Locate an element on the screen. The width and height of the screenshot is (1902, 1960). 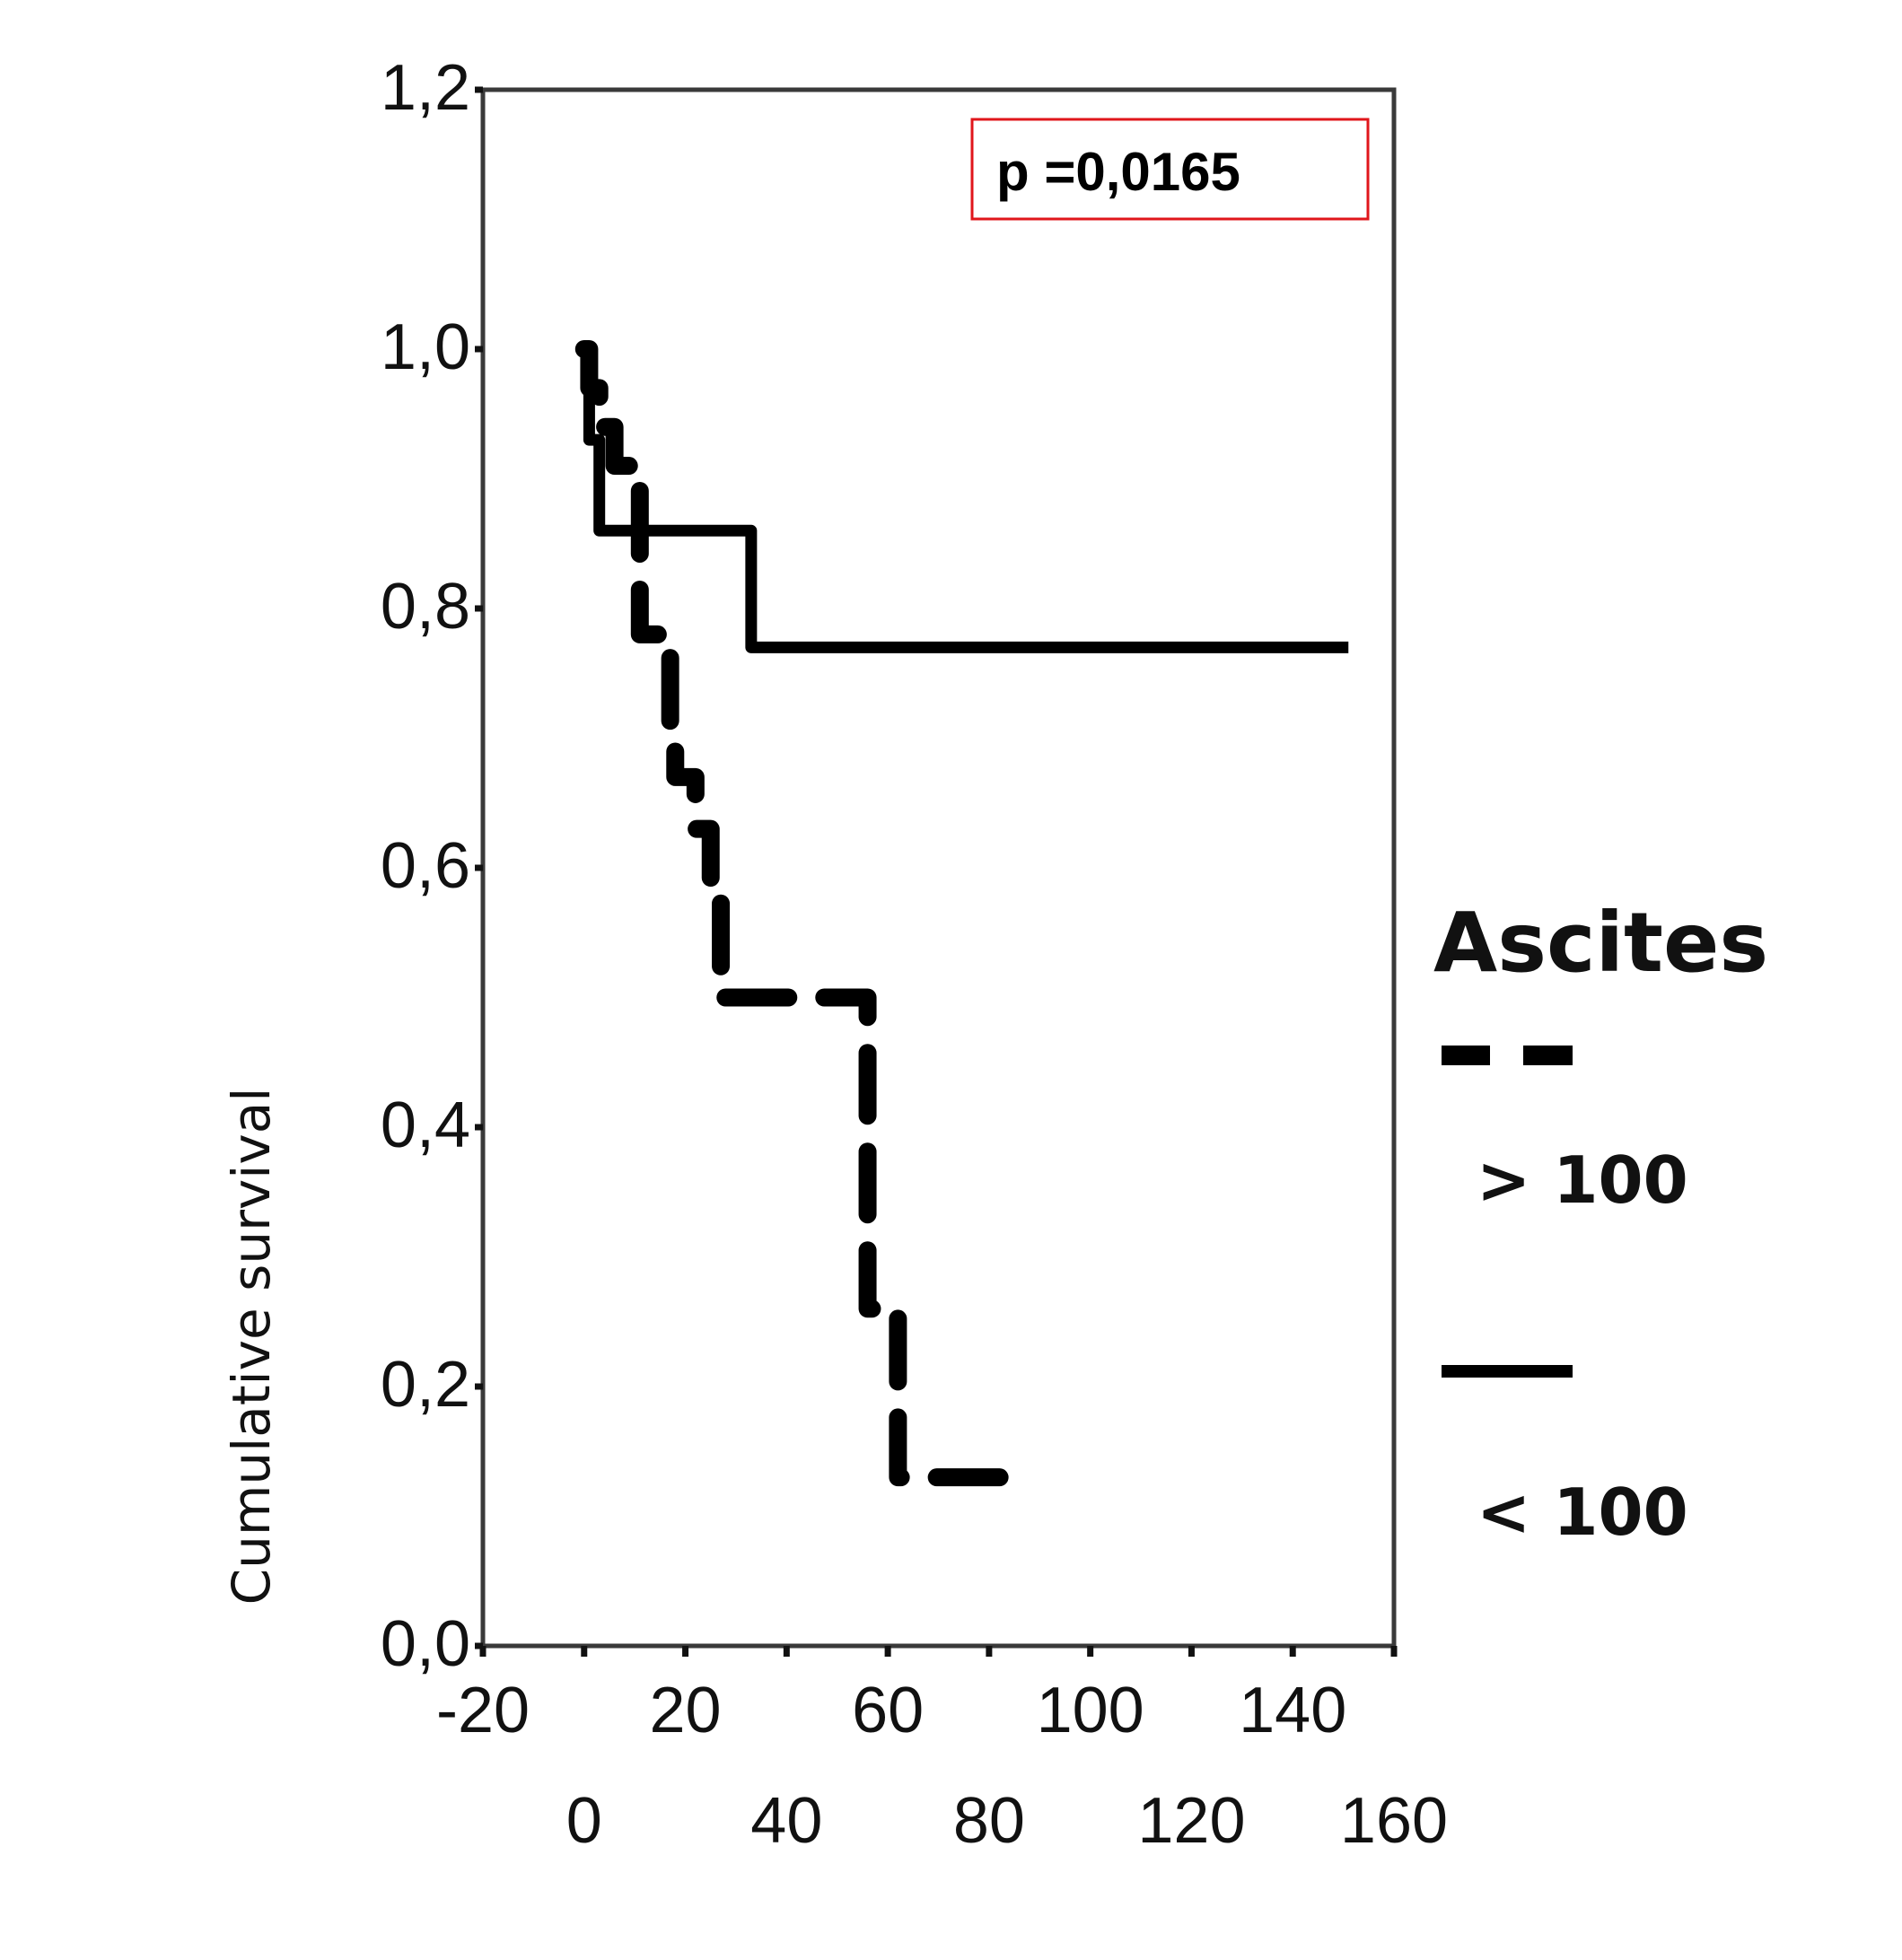
p-value-annotation: p =0,0165 is located at coordinates (1170, 169).